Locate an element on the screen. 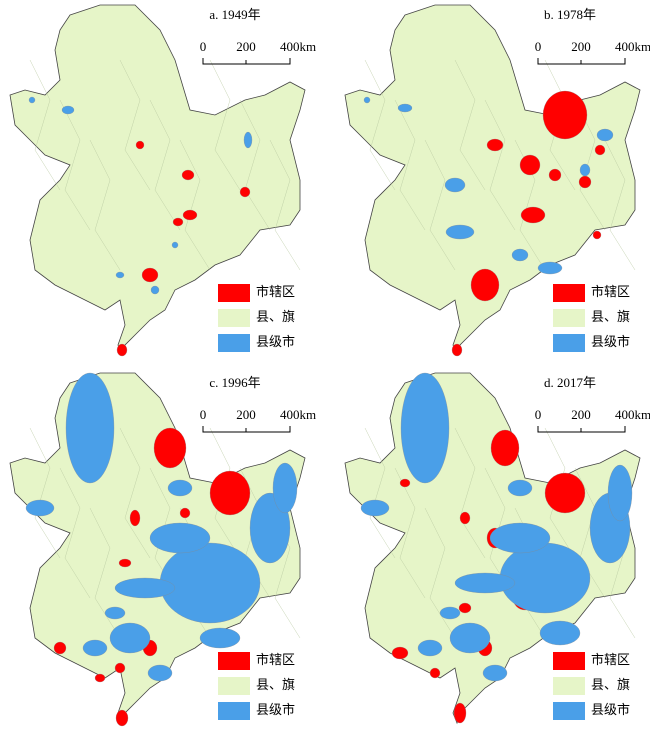 The width and height of the screenshot is (650, 736). panel-title: c. 1996年 is located at coordinates (234, 382).